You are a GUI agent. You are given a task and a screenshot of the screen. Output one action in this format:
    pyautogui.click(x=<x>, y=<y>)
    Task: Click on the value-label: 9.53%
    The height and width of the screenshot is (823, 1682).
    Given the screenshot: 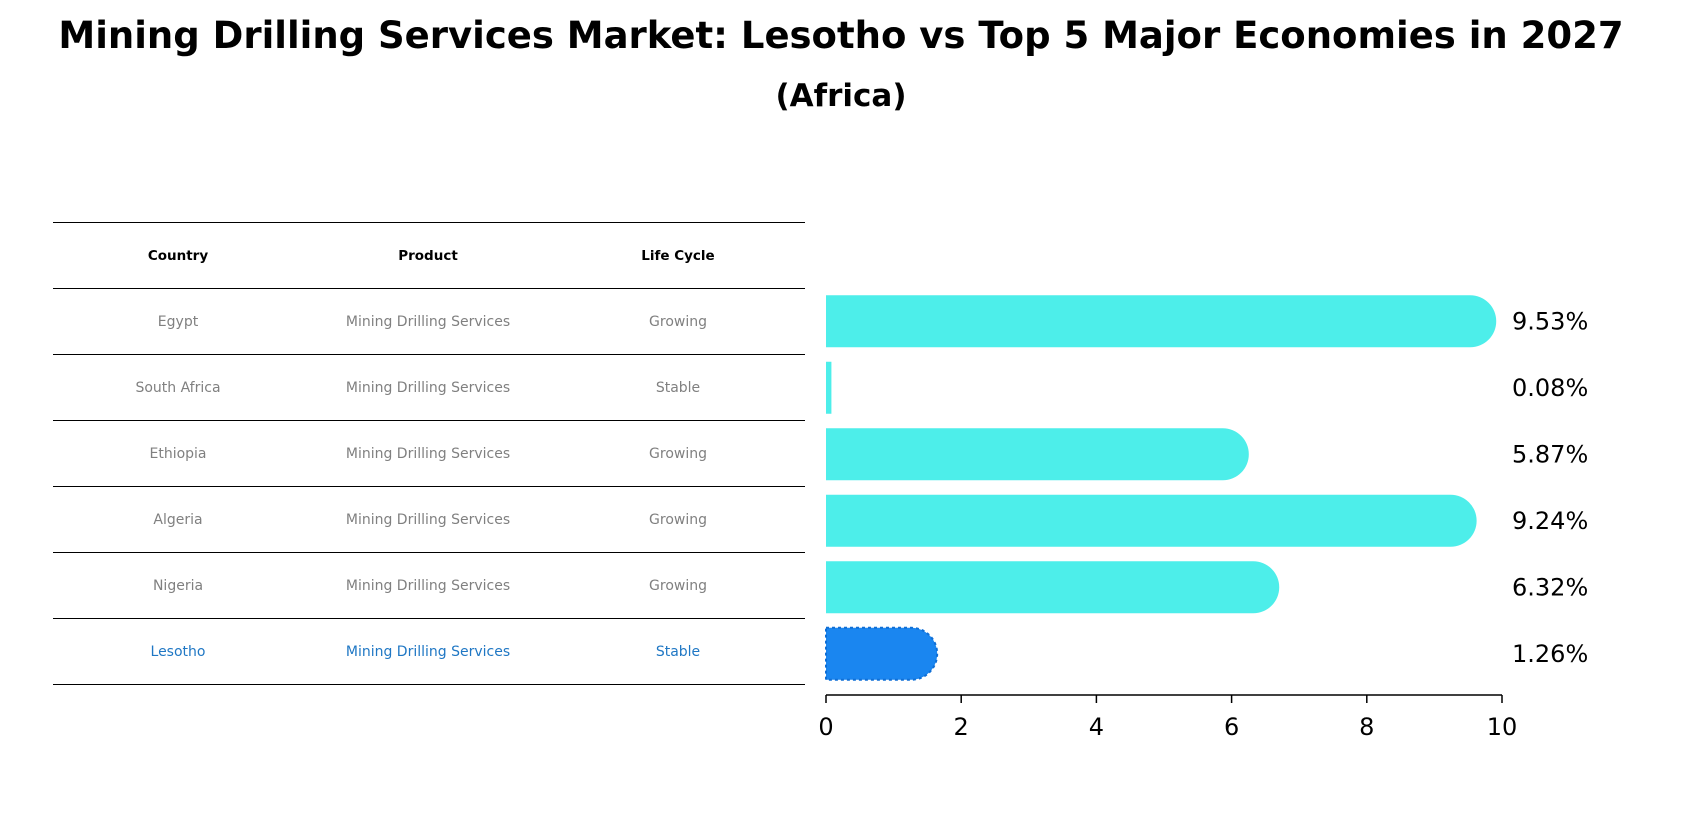 What is the action you would take?
    pyautogui.click(x=1550, y=321)
    